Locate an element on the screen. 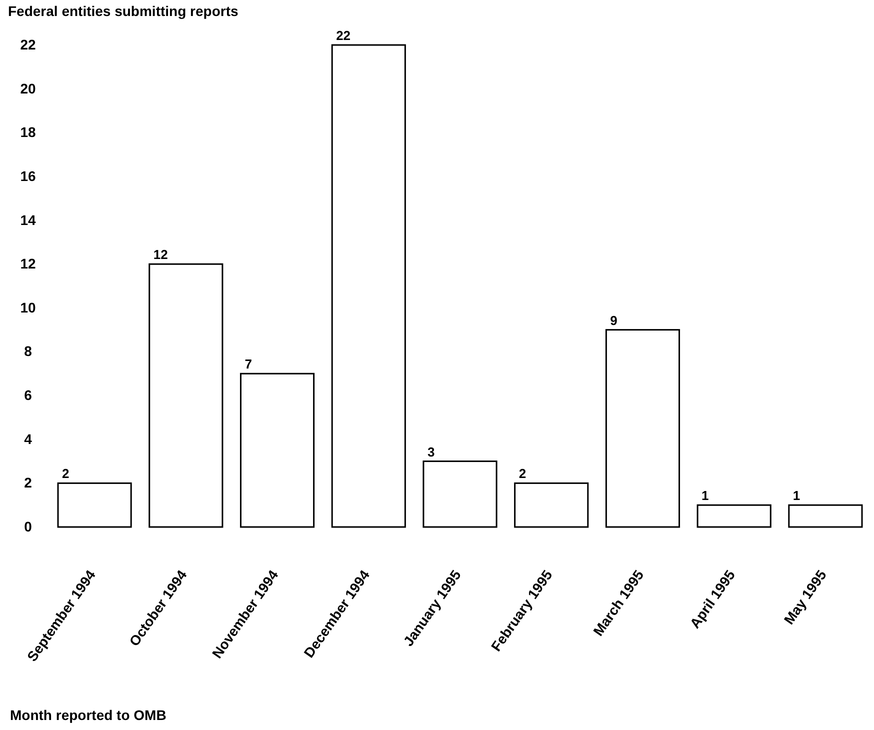 Image resolution: width=874 pixels, height=730 pixels. y-axis-title: Federal entities submitting reports is located at coordinates (123, 11).